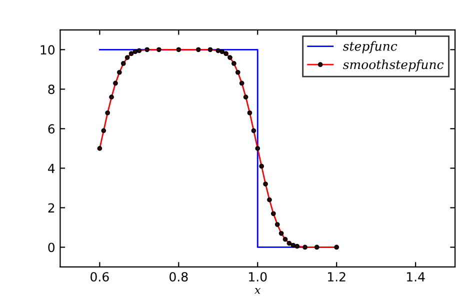 The image size is (474, 296). I want to click on x-tick-label: 1.2, so click(337, 277).